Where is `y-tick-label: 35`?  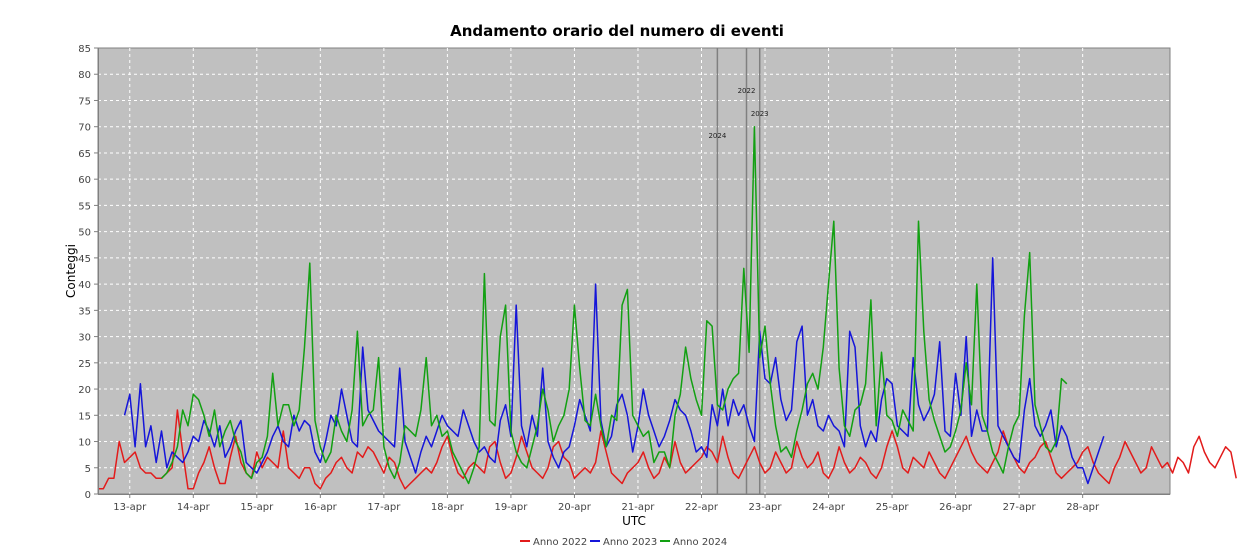 y-tick-label: 35 is located at coordinates (84, 311).